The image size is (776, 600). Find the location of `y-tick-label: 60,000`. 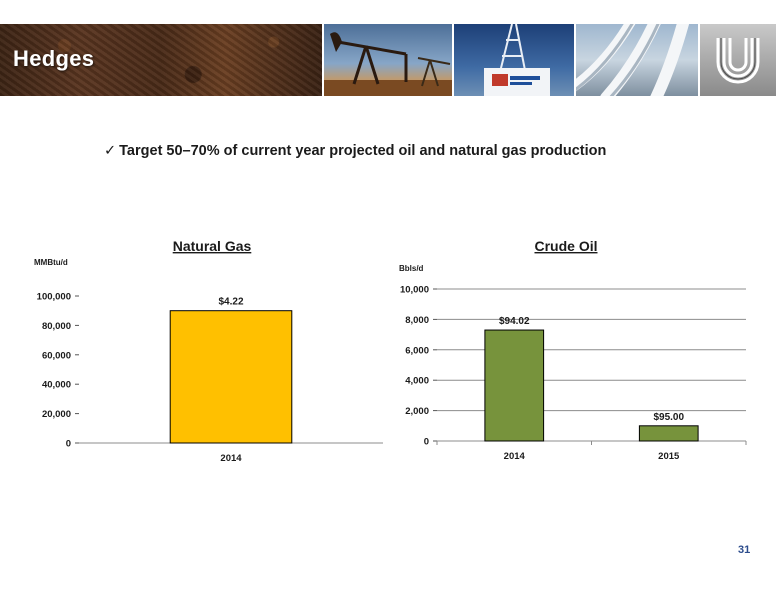

y-tick-label: 60,000 is located at coordinates (56, 355).